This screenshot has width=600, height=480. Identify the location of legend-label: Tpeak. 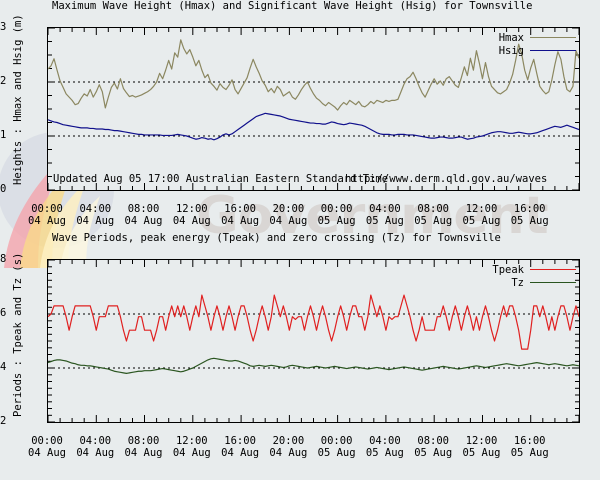
(508, 269).